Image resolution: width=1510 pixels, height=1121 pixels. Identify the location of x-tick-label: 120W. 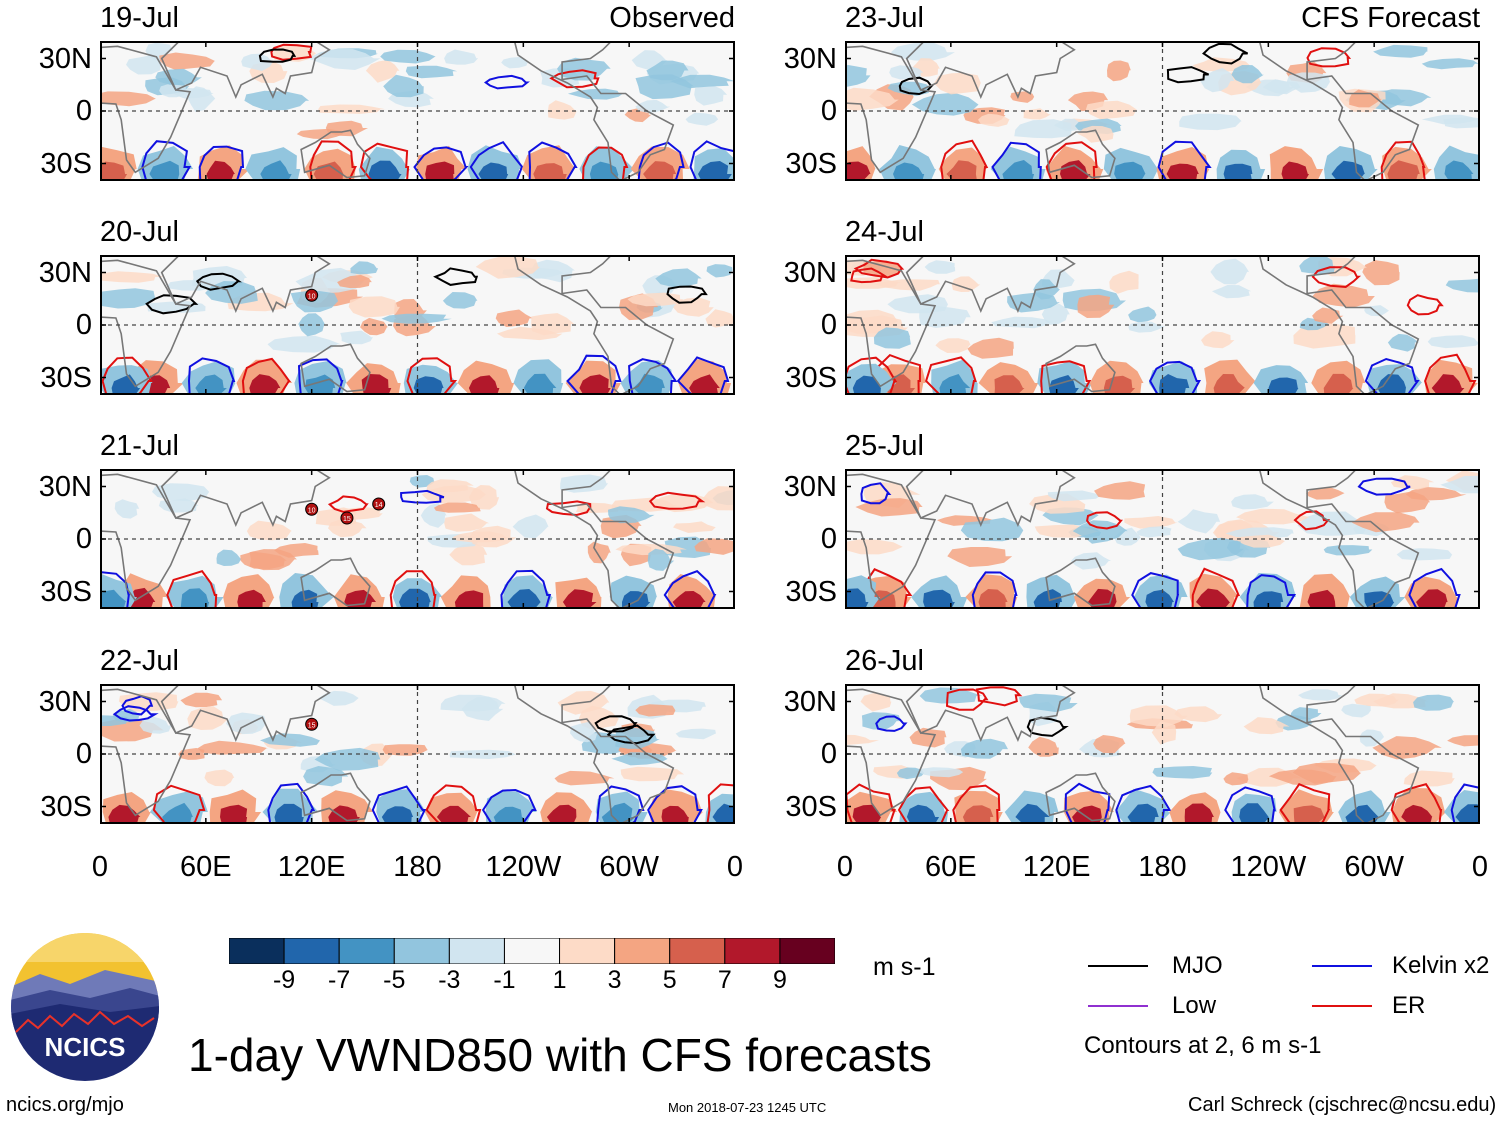
(523, 867).